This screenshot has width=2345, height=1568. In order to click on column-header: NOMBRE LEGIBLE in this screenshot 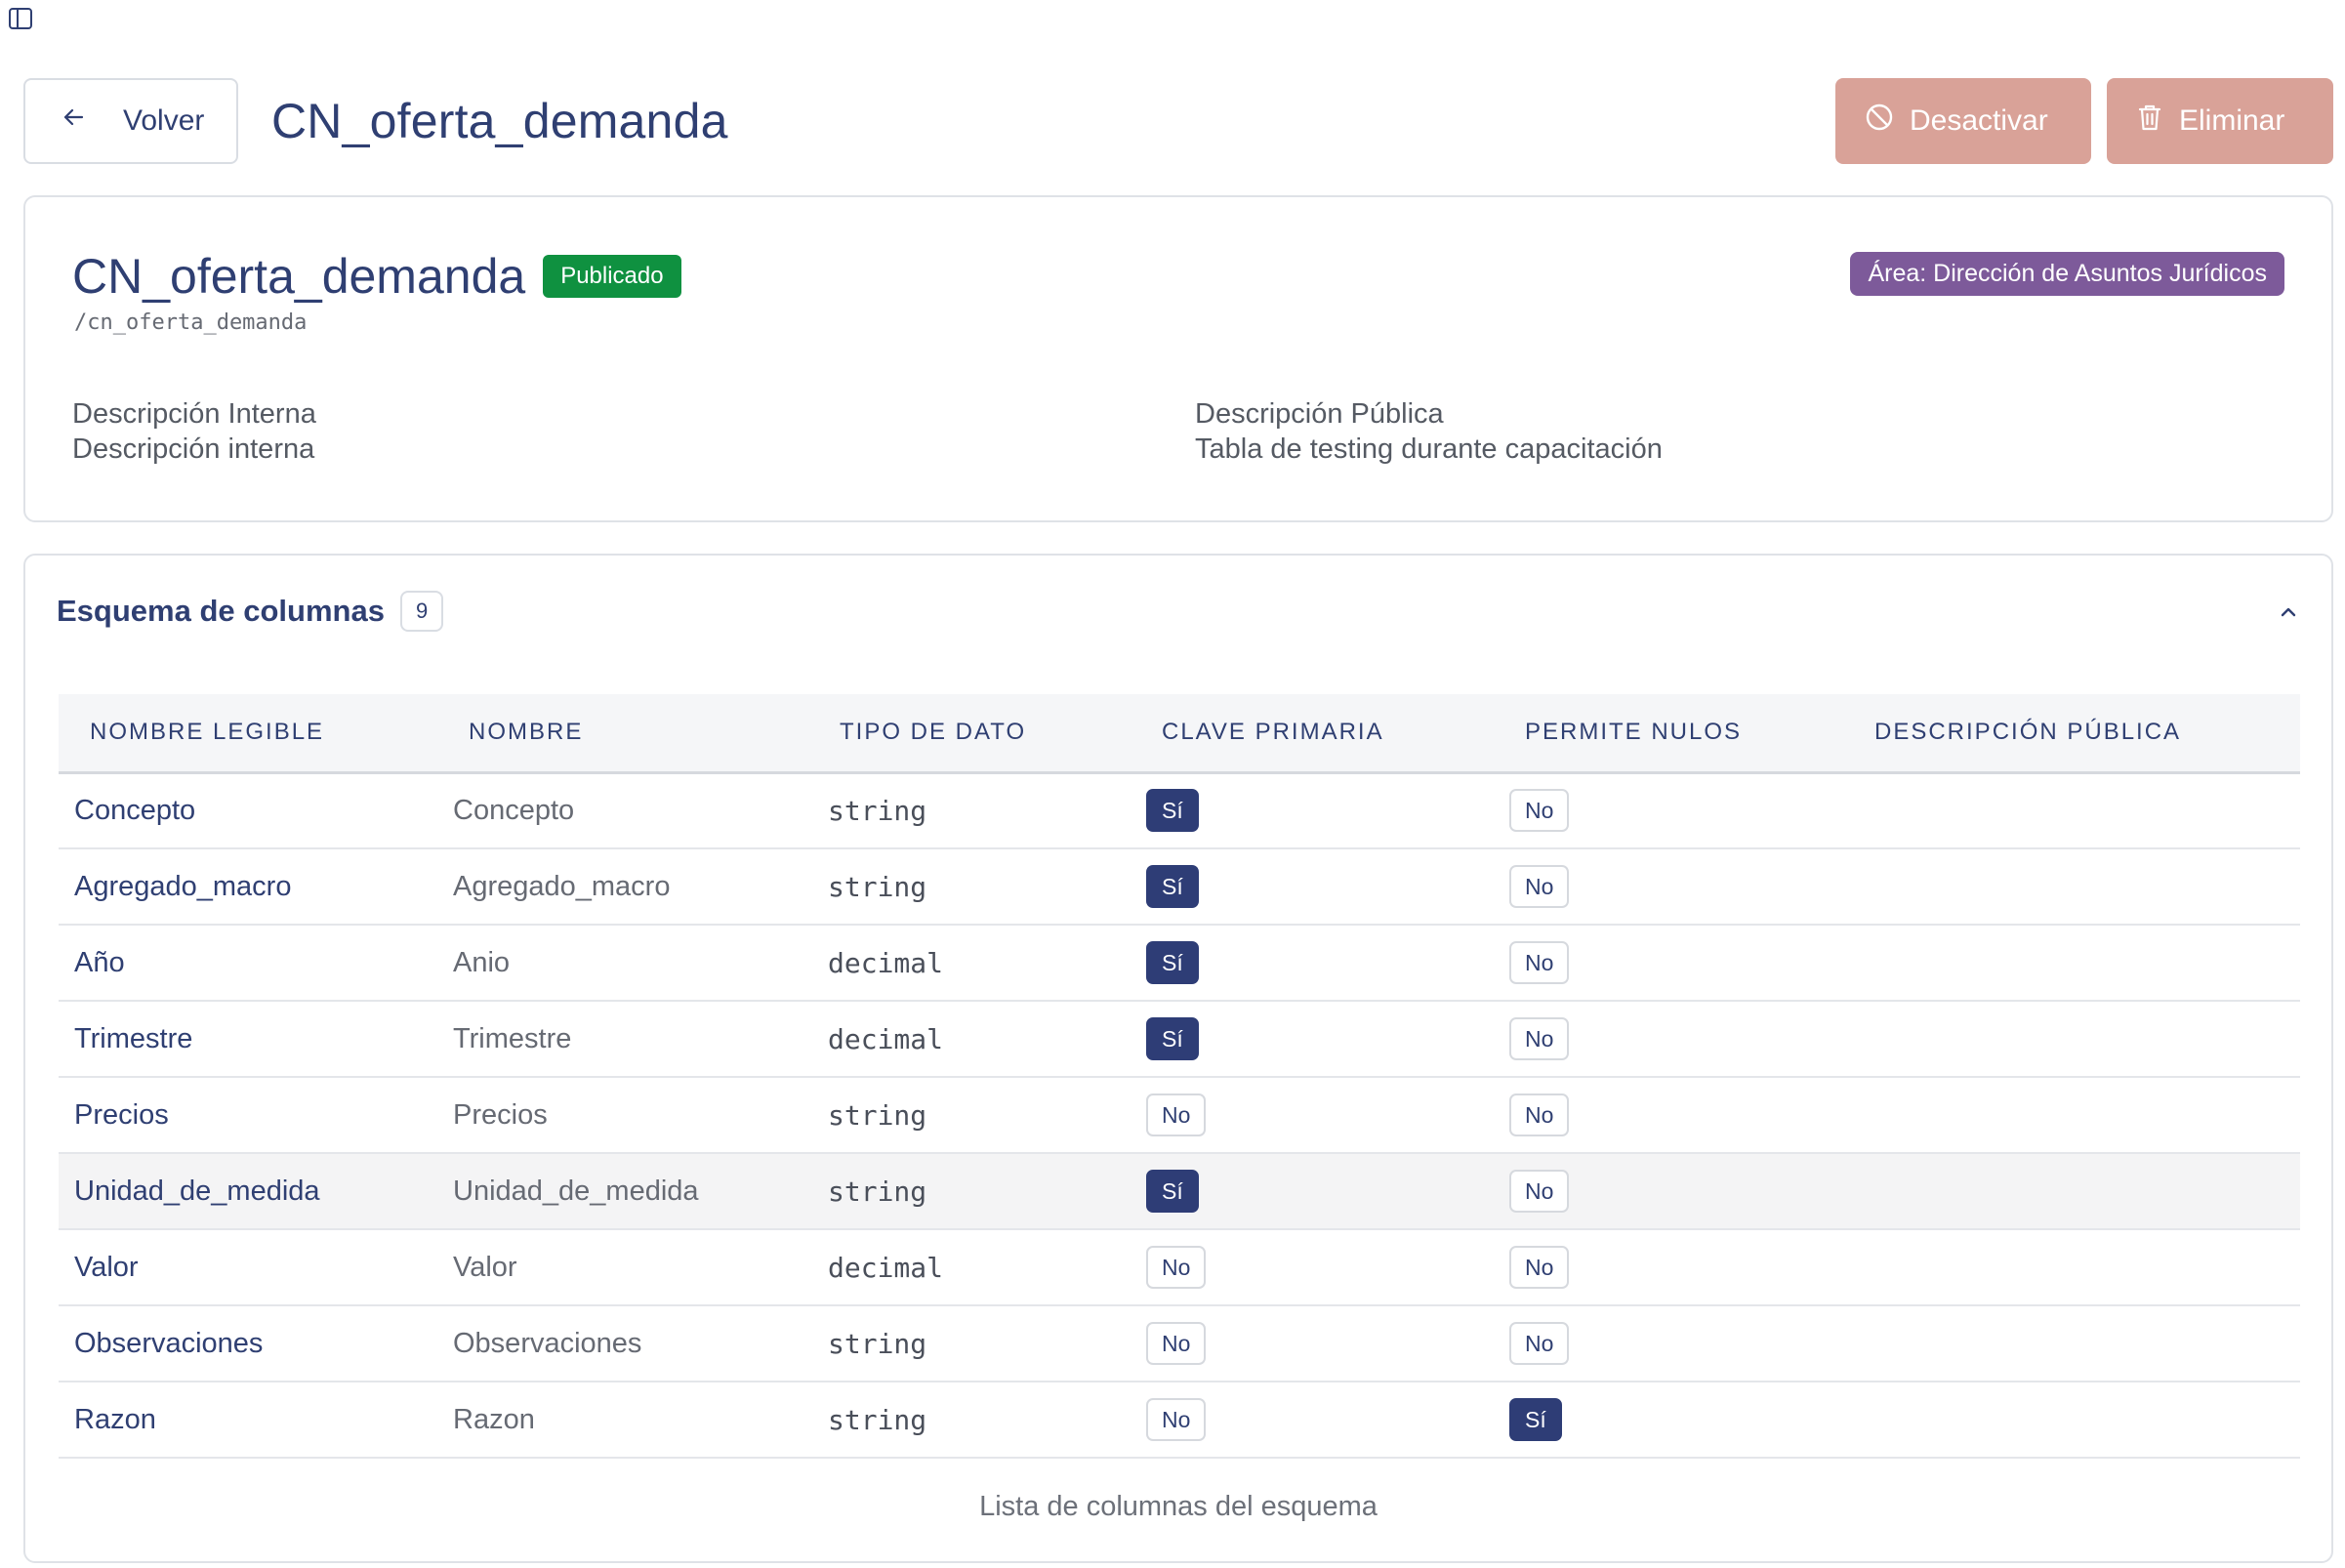, I will do `click(208, 732)`.